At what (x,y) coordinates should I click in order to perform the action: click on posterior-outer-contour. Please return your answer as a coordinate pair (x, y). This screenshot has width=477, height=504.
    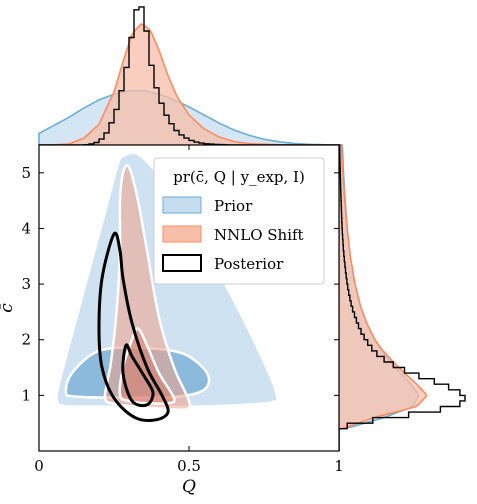
    Looking at the image, I should click on (133, 326).